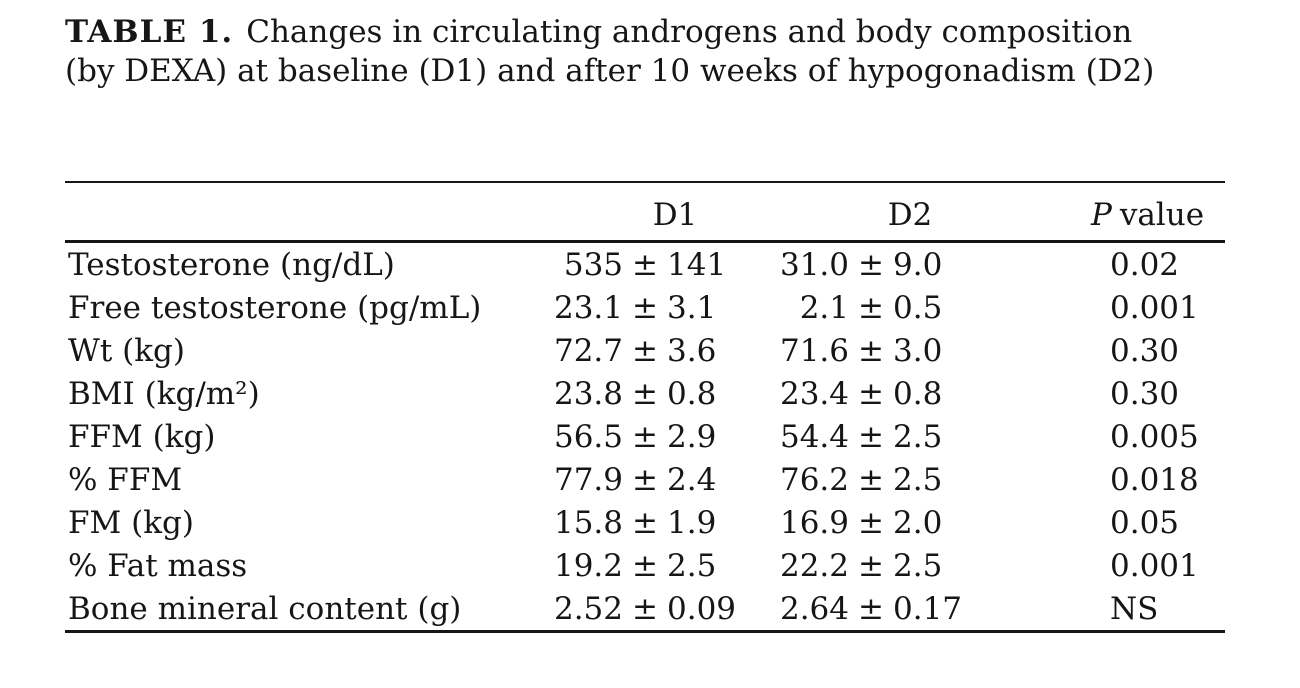 The image size is (1300, 688). I want to click on table-row: % FFM 77.9 ±2.4 76.2 ±2.5 0.018, so click(645, 479).